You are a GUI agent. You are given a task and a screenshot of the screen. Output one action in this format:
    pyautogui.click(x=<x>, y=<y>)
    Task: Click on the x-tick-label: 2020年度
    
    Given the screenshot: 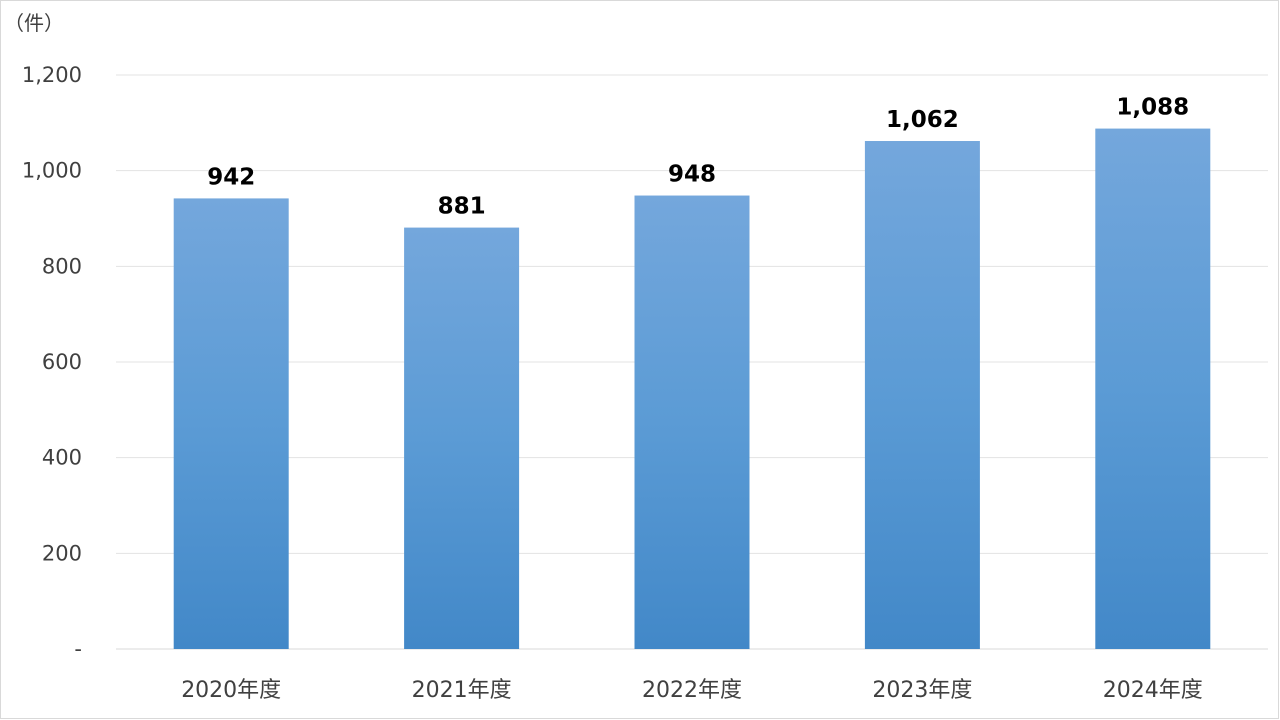 What is the action you would take?
    pyautogui.click(x=231, y=690)
    